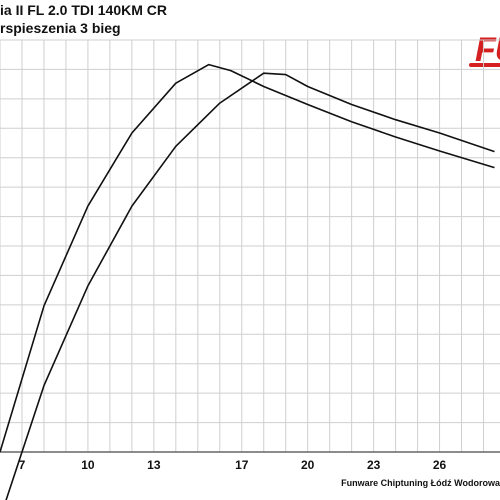  I want to click on x-tick-label: 20, so click(308, 465).